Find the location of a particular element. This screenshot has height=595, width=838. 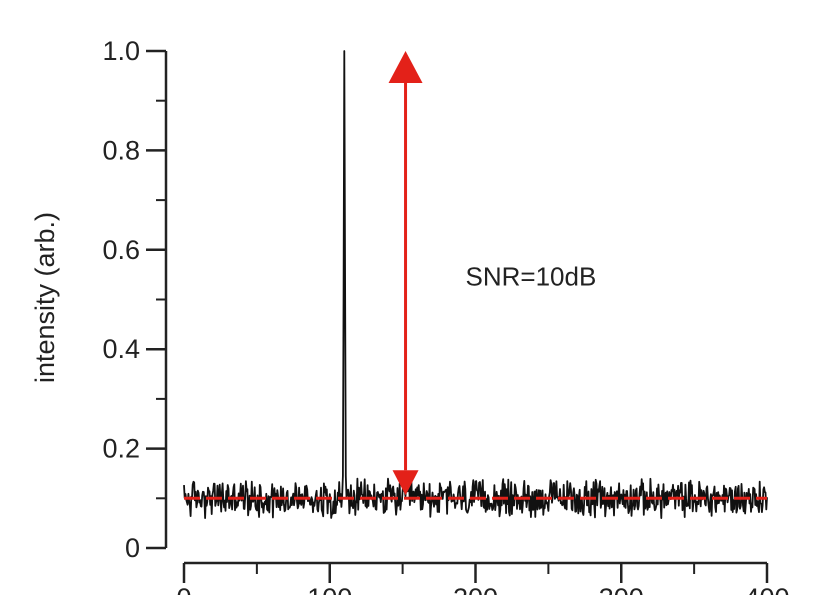

y-tick-label: 0.4 is located at coordinates (121, 349).